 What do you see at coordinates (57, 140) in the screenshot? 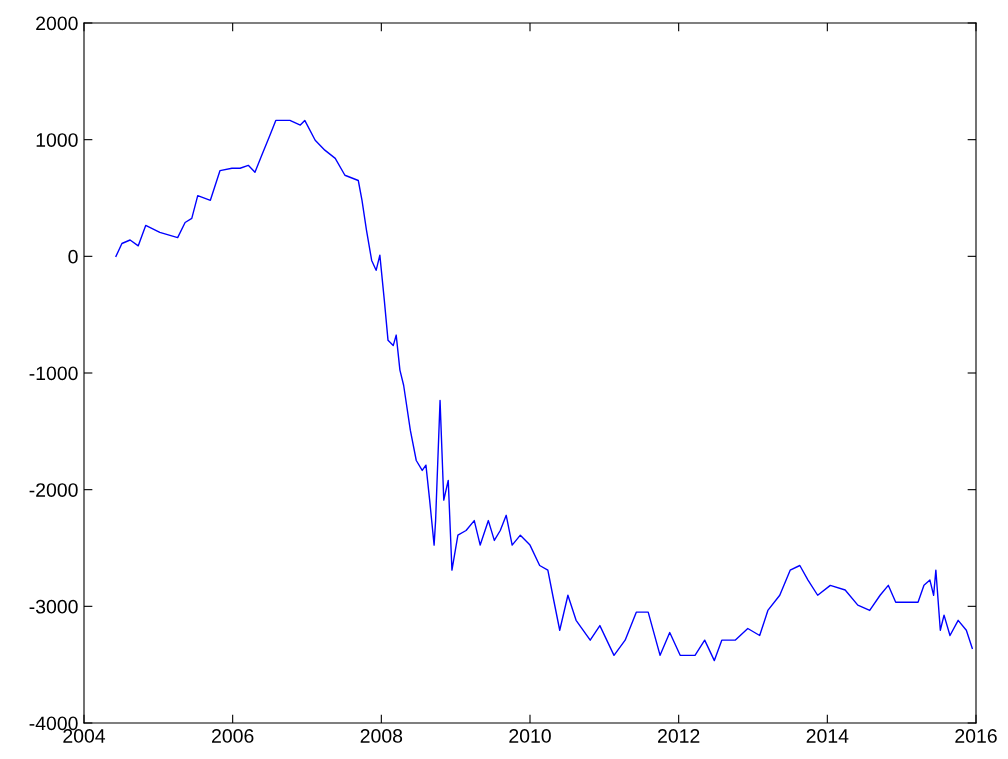
I see `y-tick-label: 1000` at bounding box center [57, 140].